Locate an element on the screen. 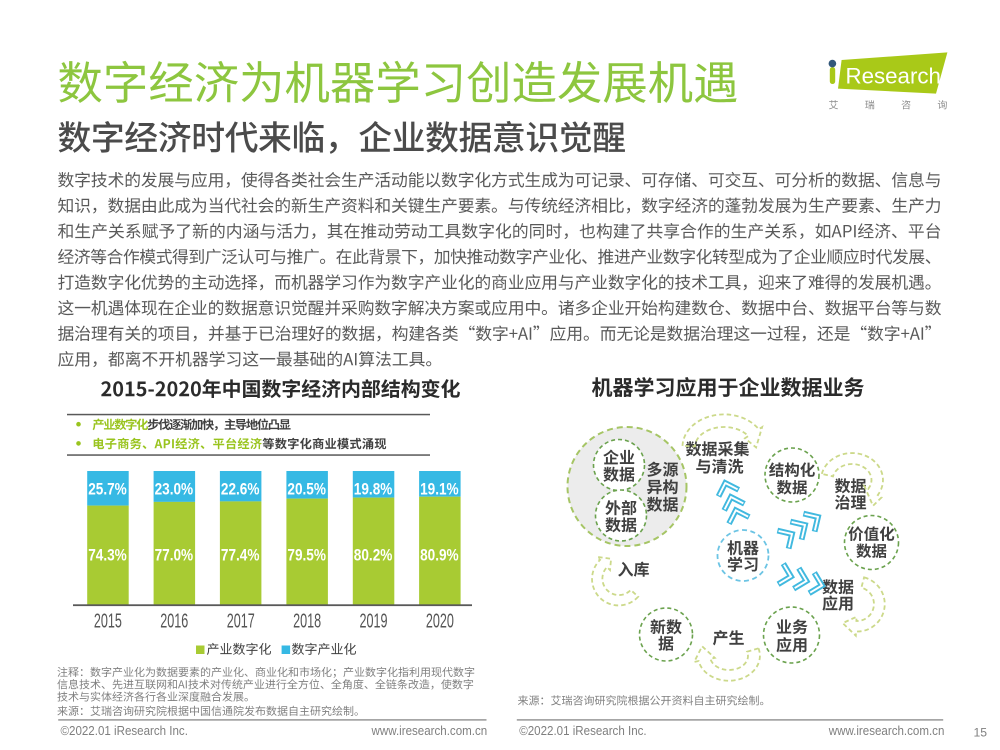  svg-text: 77.0% is located at coordinates (174, 555).